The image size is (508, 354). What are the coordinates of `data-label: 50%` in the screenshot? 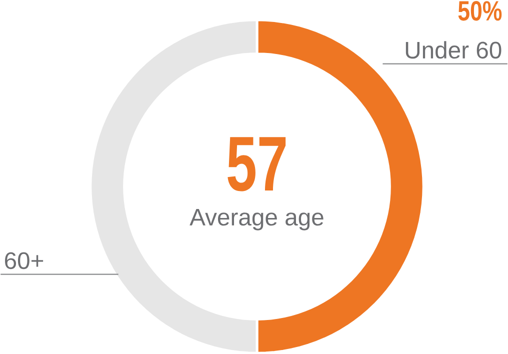 It's located at (480, 10).